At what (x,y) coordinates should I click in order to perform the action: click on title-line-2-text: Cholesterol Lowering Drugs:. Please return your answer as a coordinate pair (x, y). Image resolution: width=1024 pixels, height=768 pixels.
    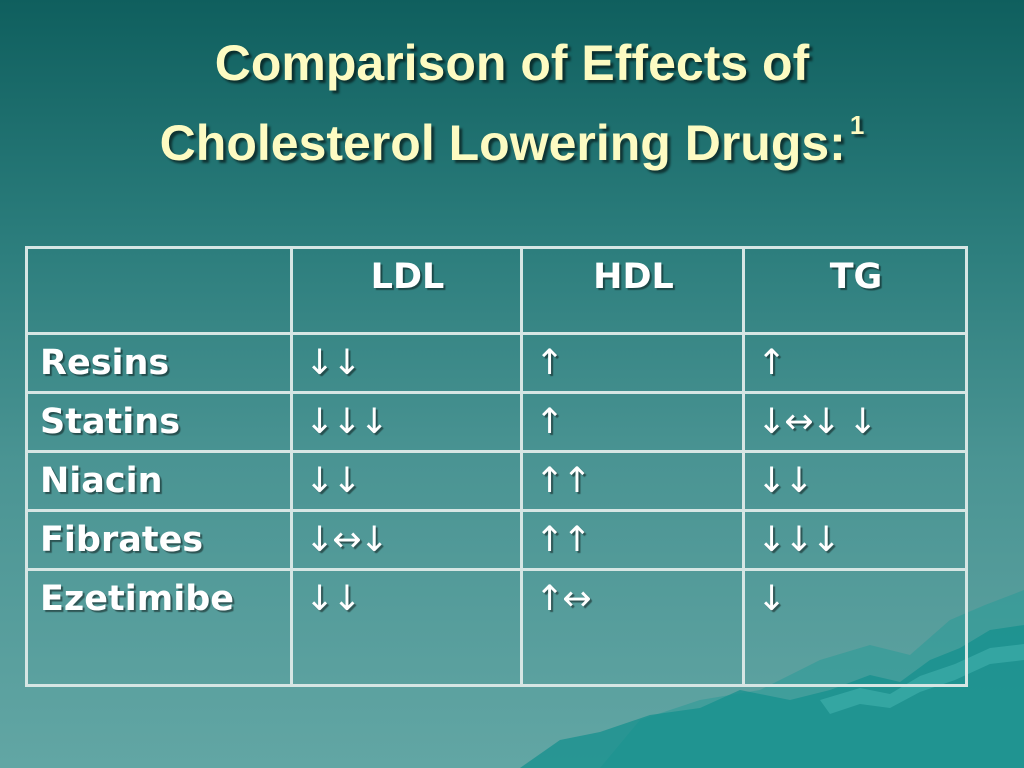
    Looking at the image, I should click on (502, 143).